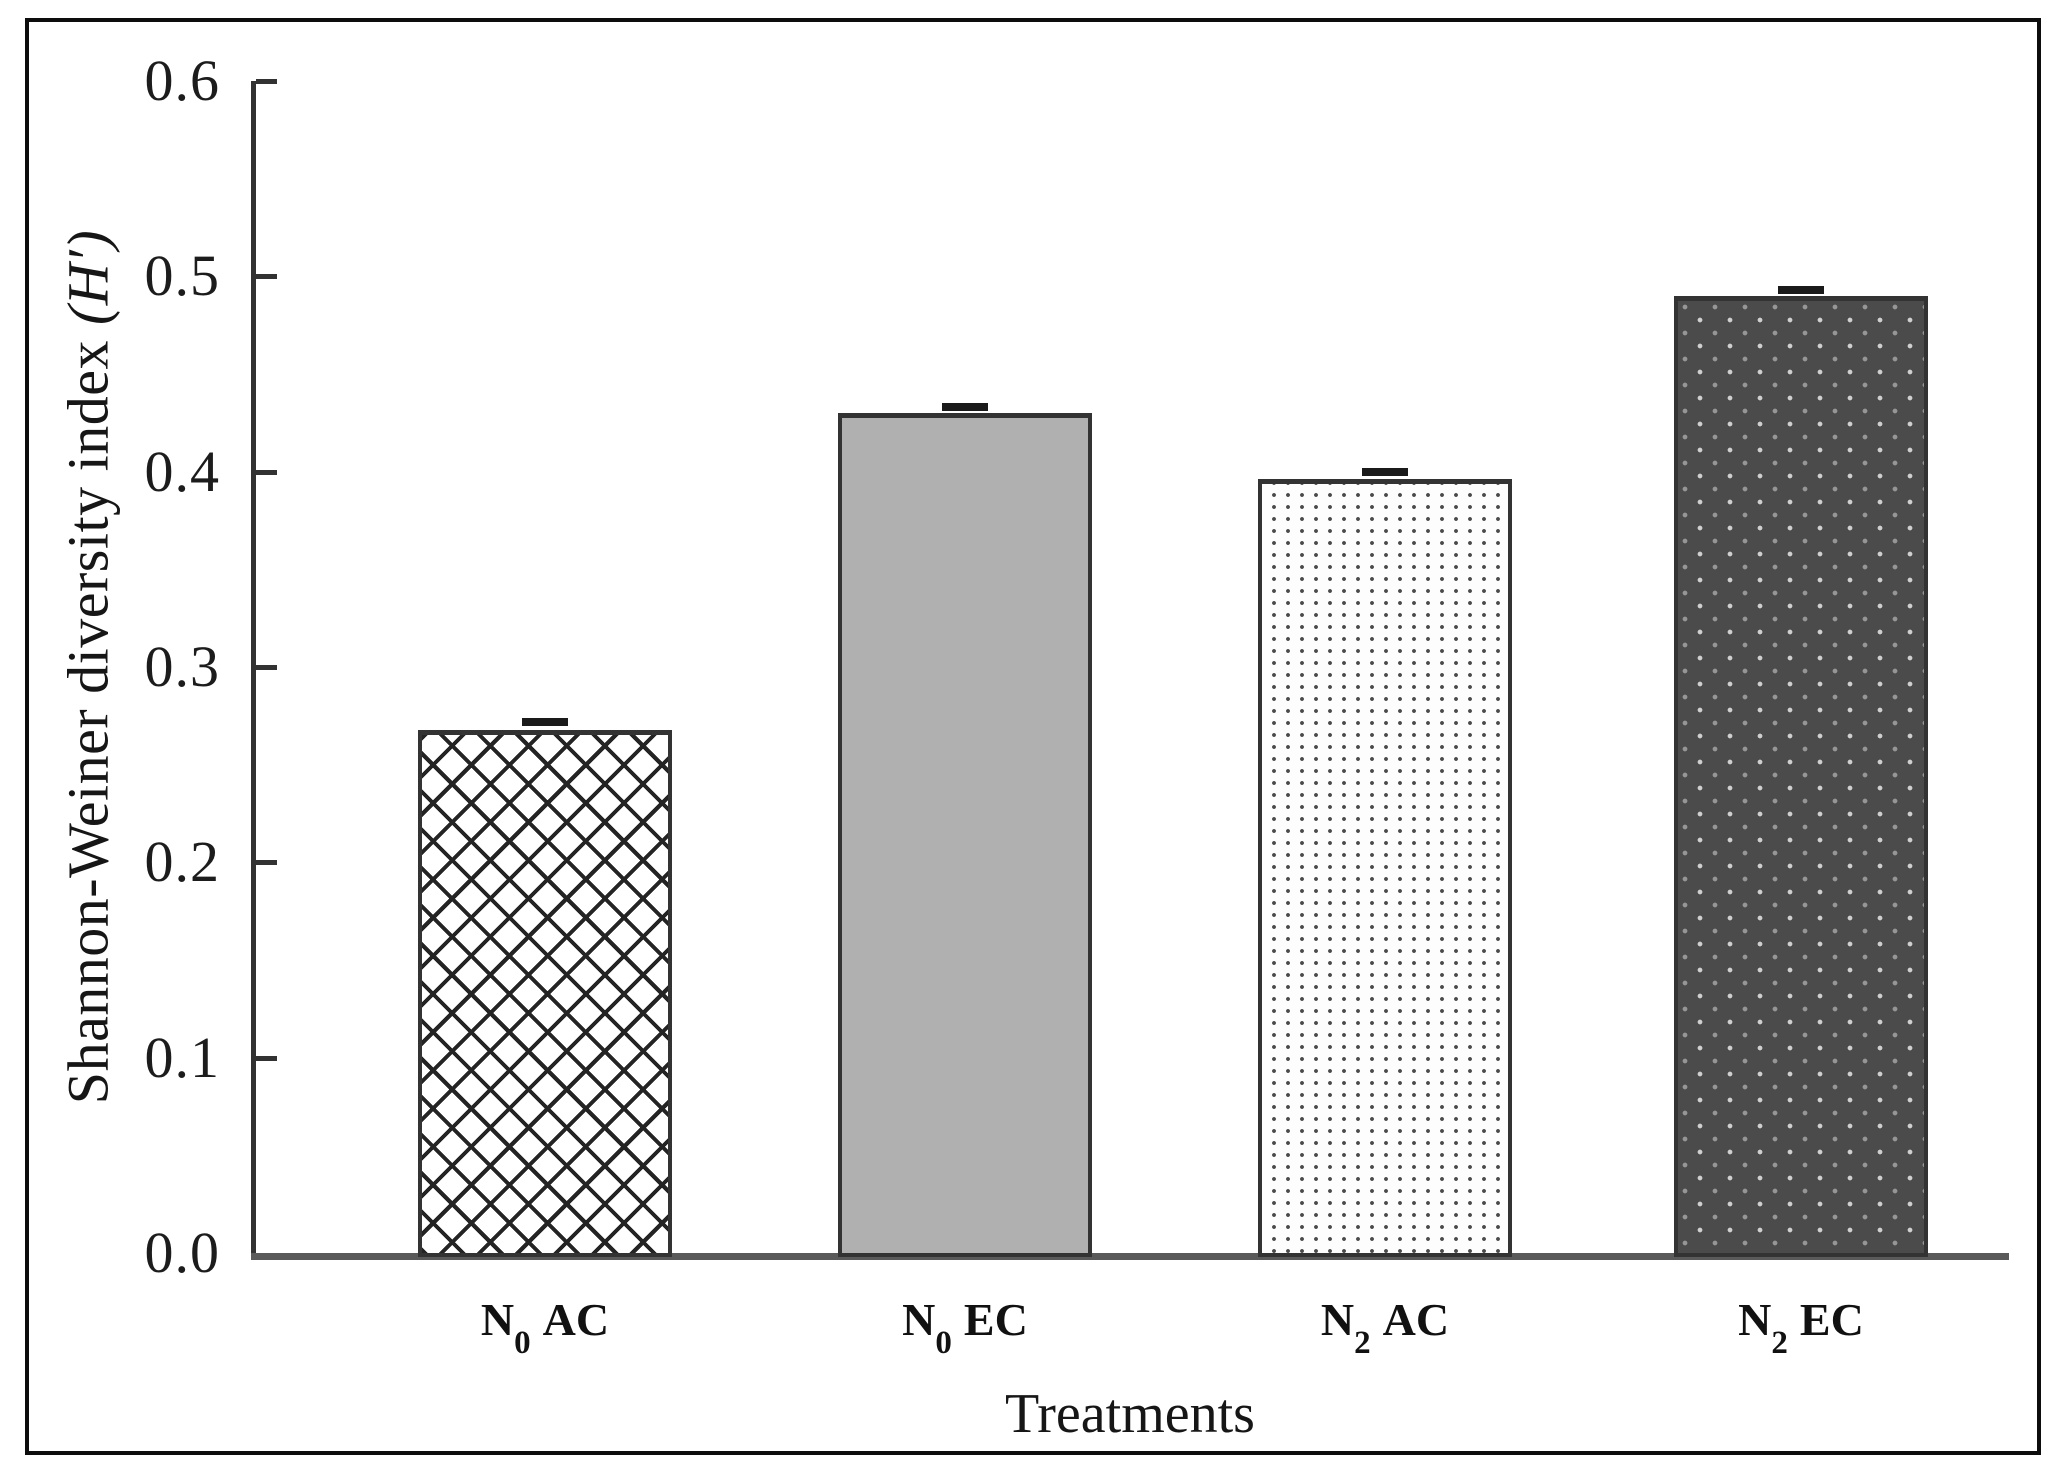 The width and height of the screenshot is (2064, 1480). I want to click on y-tick-label: 0.5, so click(182, 276).